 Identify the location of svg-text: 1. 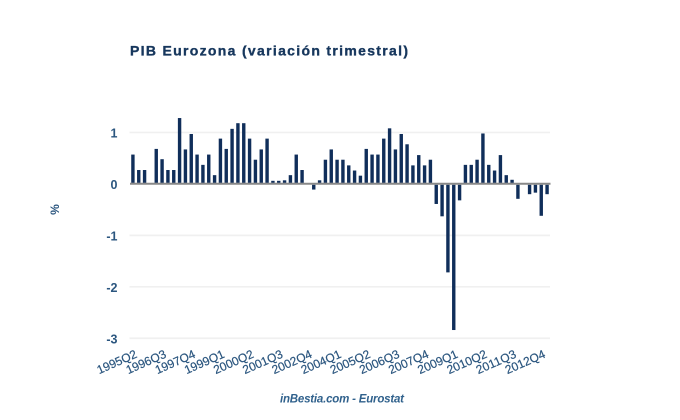
(114, 133).